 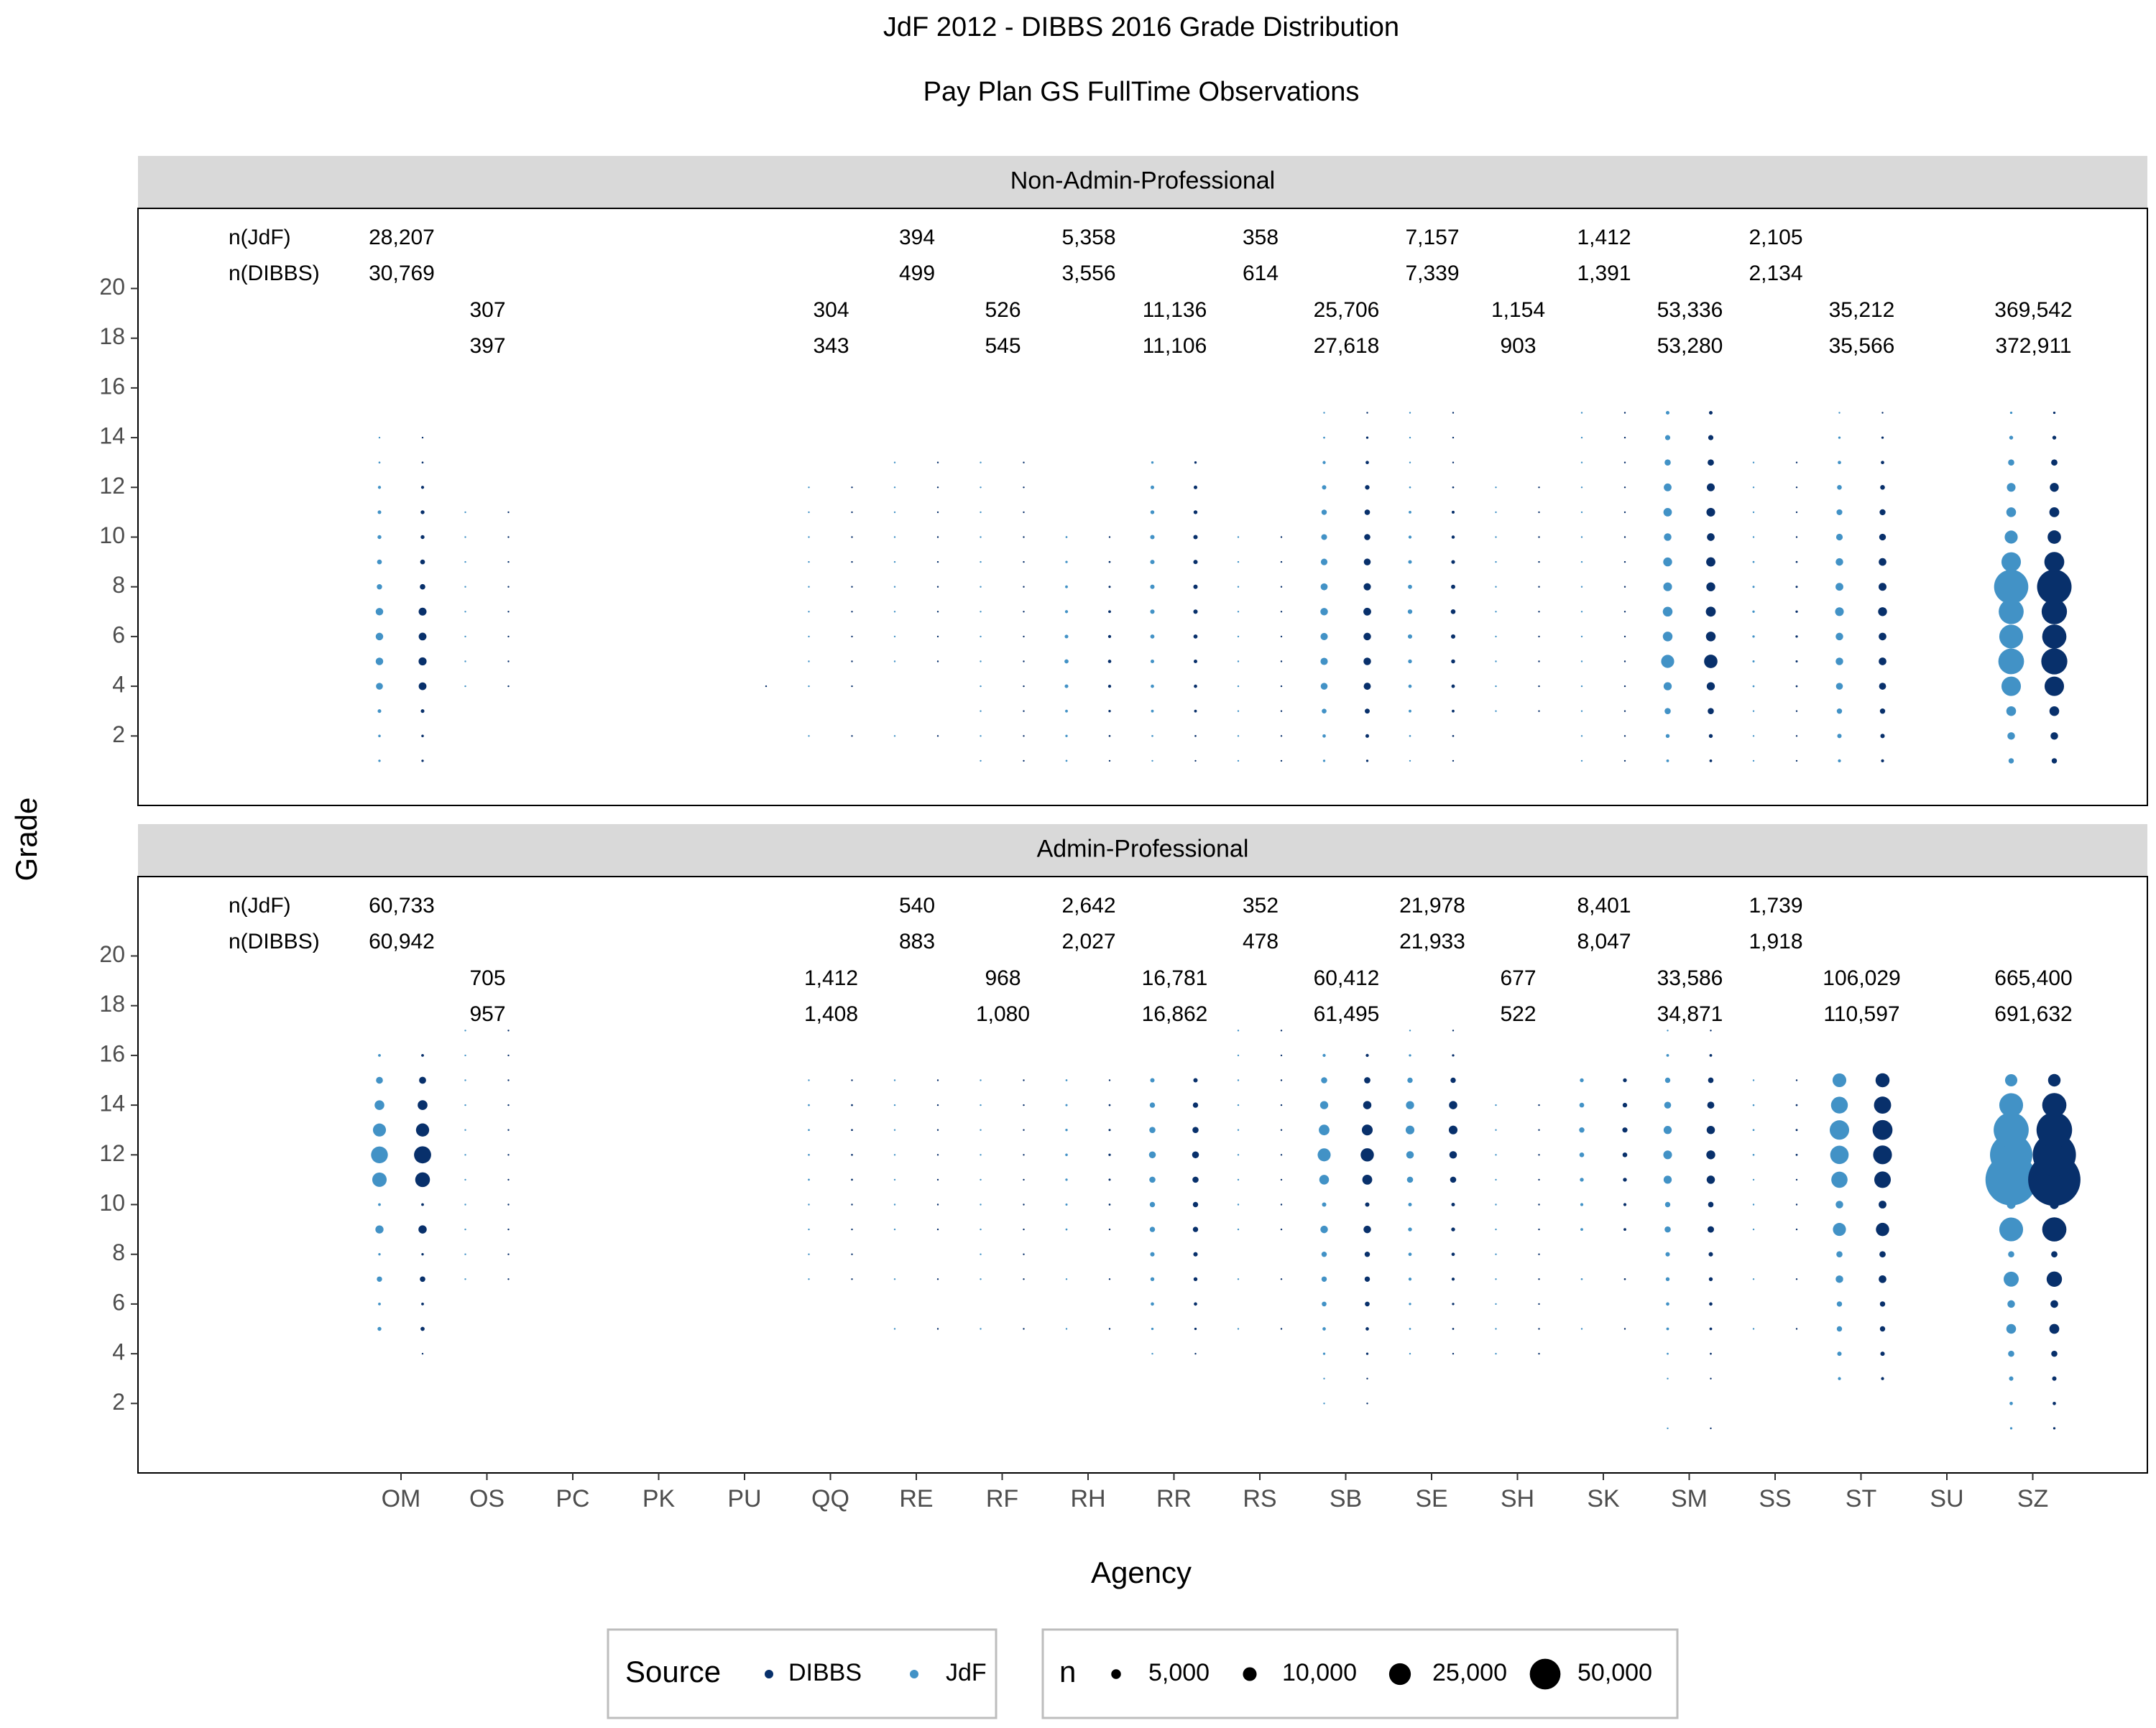 What do you see at coordinates (1367, 463) in the screenshot?
I see `point-dibbs-non-admin-professional-sb-g13` at bounding box center [1367, 463].